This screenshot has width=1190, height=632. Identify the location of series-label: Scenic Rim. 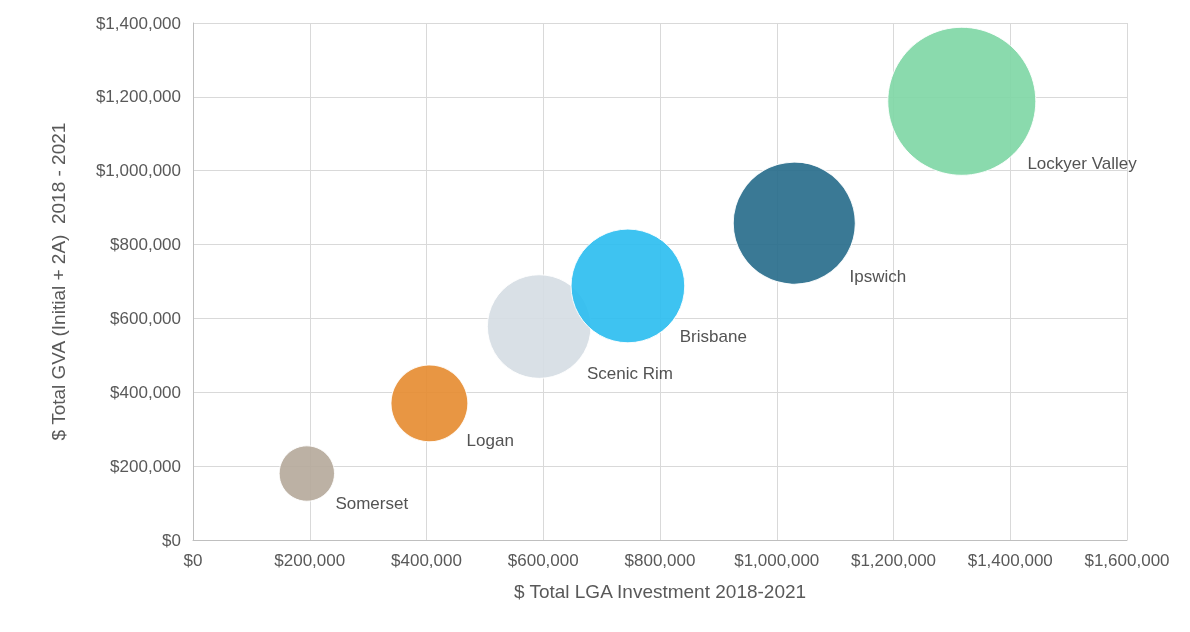
(630, 373).